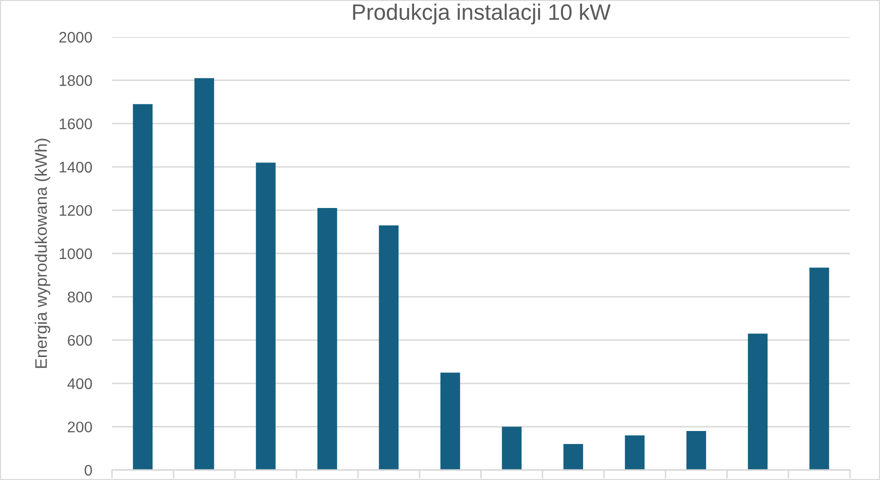  What do you see at coordinates (80, 340) in the screenshot?
I see `y-tick-label: 600` at bounding box center [80, 340].